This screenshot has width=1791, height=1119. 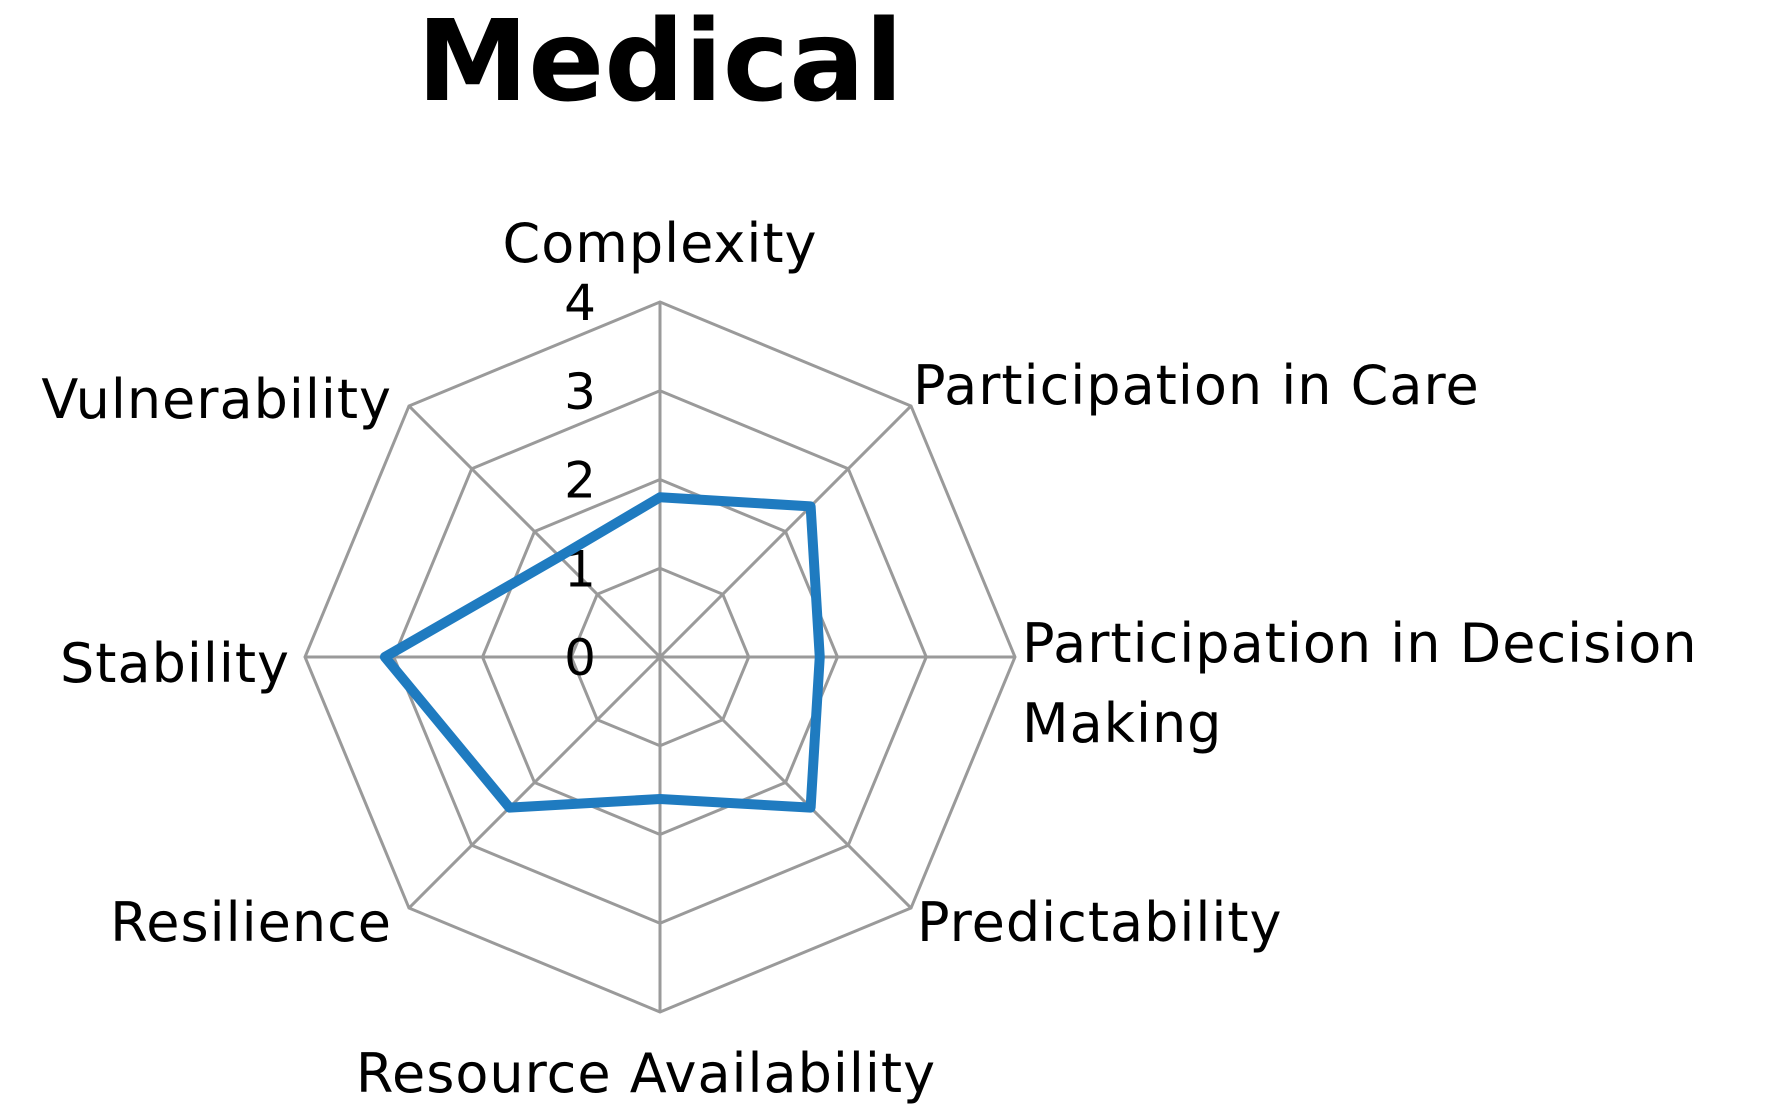 What do you see at coordinates (1100, 922) in the screenshot?
I see `axis-label: Predictability` at bounding box center [1100, 922].